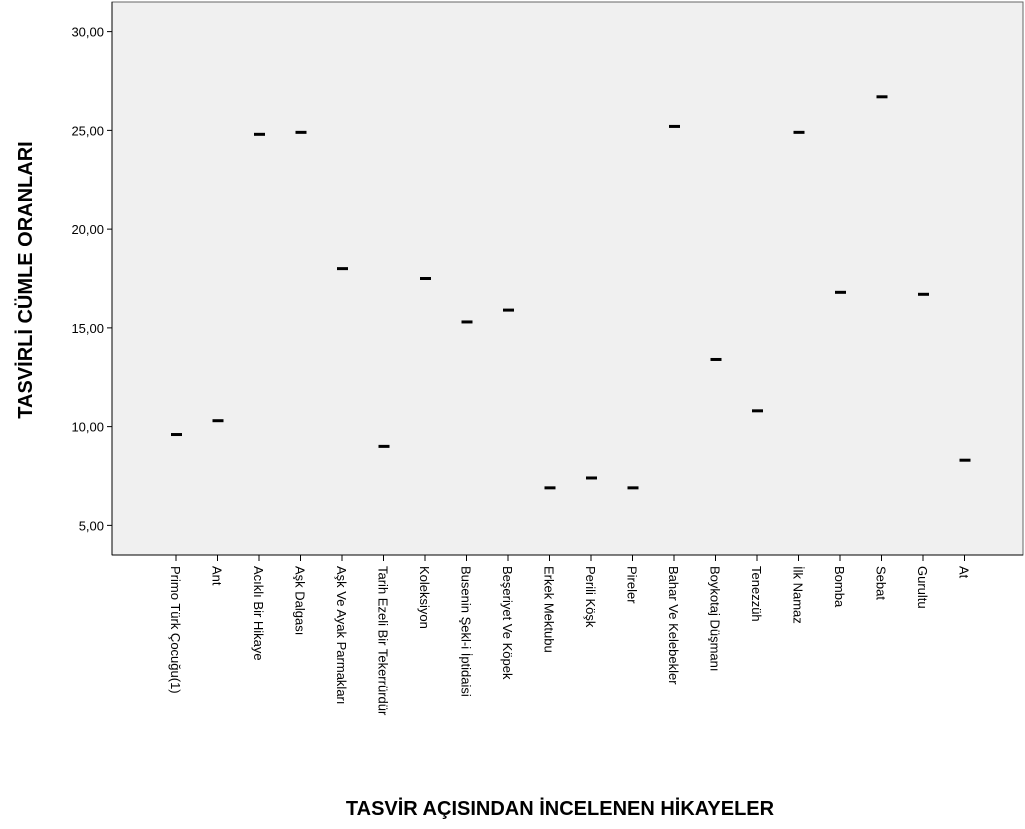 The height and width of the screenshot is (829, 1025). I want to click on x-axis-title: TASVİR AÇISINDAN İNCELENEN HİKAYELER, so click(560, 808).